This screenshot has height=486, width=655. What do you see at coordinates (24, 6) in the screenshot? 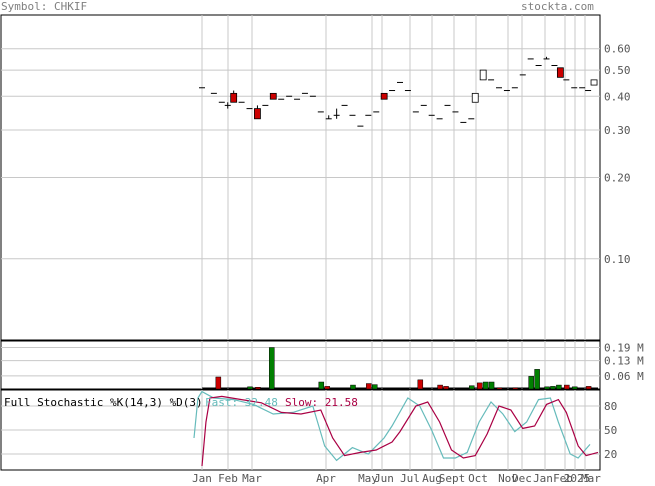
I see `symbol-label: Symbol:` at bounding box center [24, 6].